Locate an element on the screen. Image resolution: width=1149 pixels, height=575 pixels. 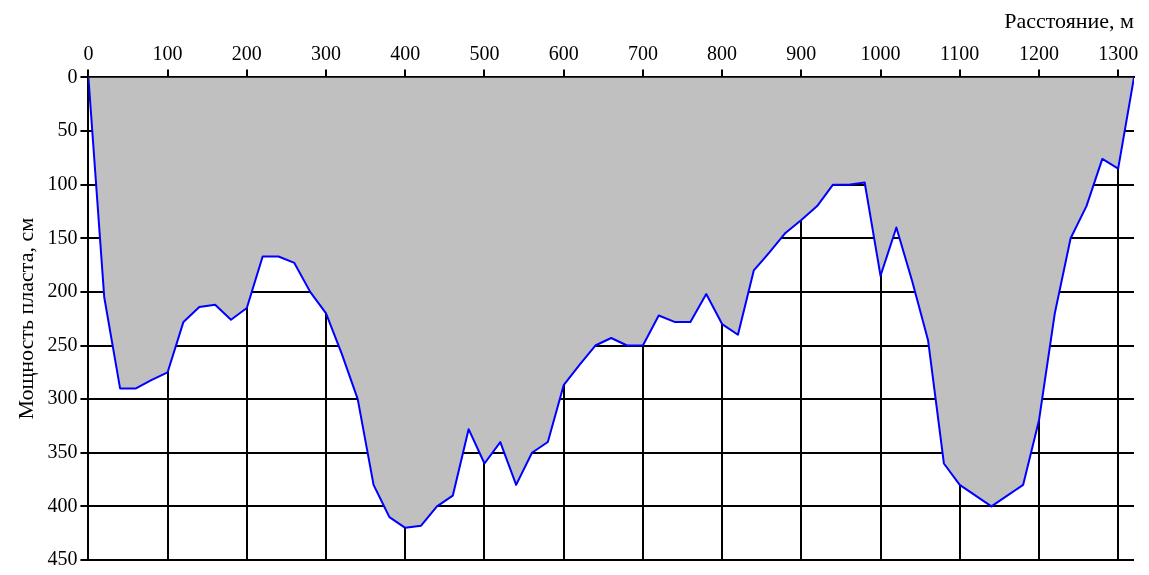
y-tick-label: 350 is located at coordinates (62, 451).